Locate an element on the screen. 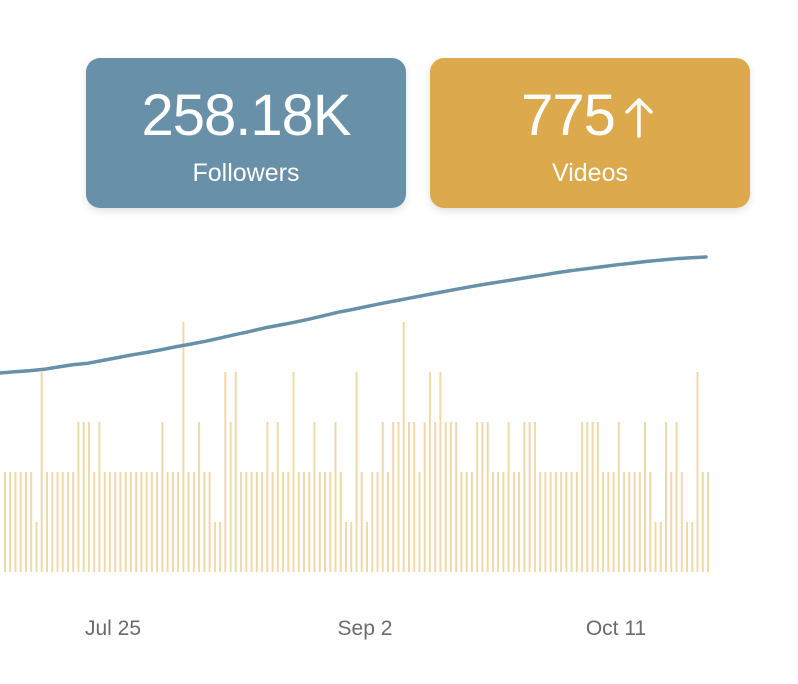  videos-value: 775 is located at coordinates (568, 115).